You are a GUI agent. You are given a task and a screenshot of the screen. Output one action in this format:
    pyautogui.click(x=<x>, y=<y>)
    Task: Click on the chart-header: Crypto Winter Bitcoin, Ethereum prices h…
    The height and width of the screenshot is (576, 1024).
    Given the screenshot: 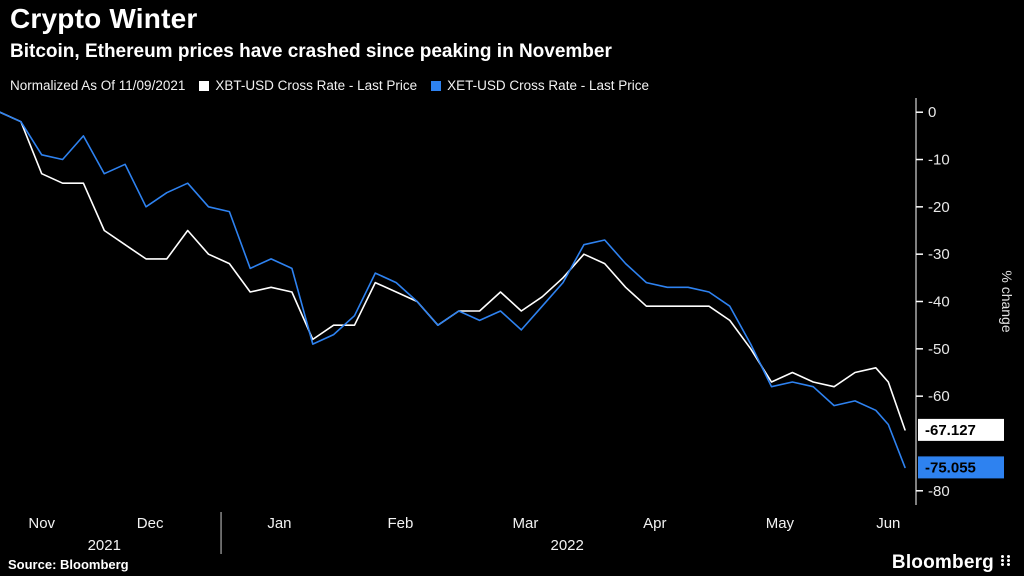 What is the action you would take?
    pyautogui.click(x=512, y=33)
    